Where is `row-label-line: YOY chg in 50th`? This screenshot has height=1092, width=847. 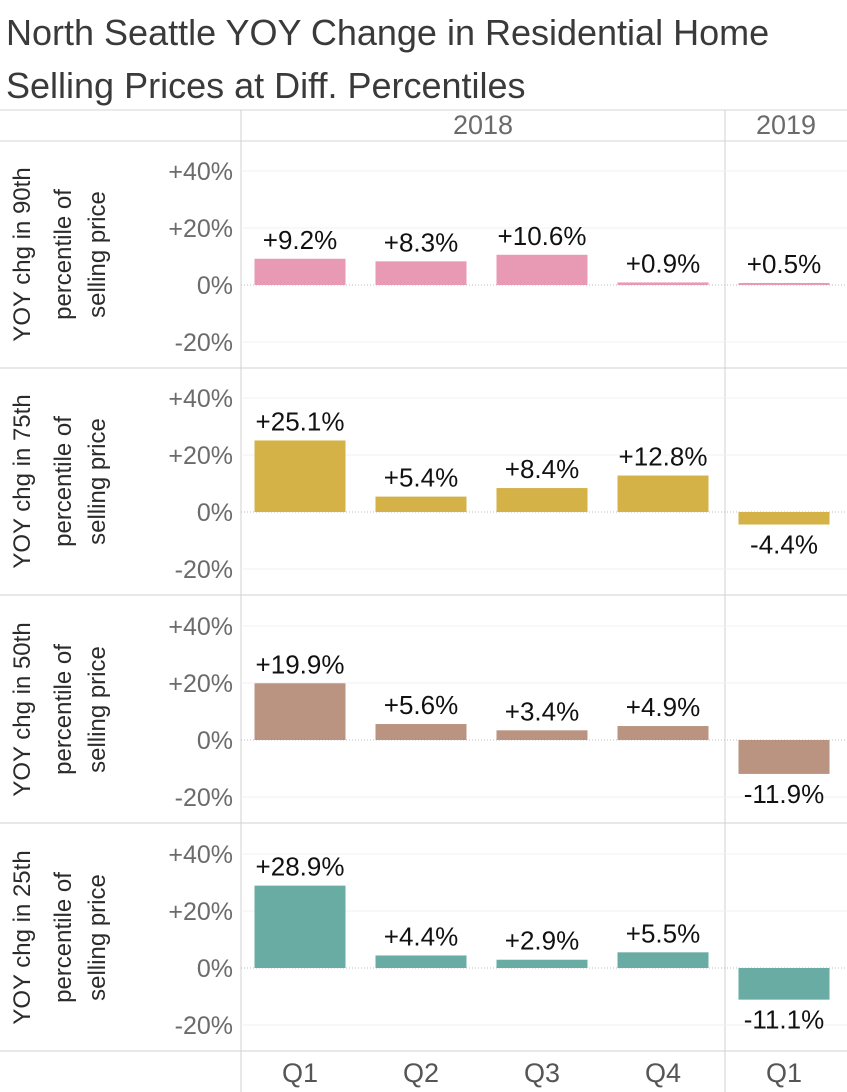
row-label-line: YOY chg in 50th is located at coordinates (22, 709).